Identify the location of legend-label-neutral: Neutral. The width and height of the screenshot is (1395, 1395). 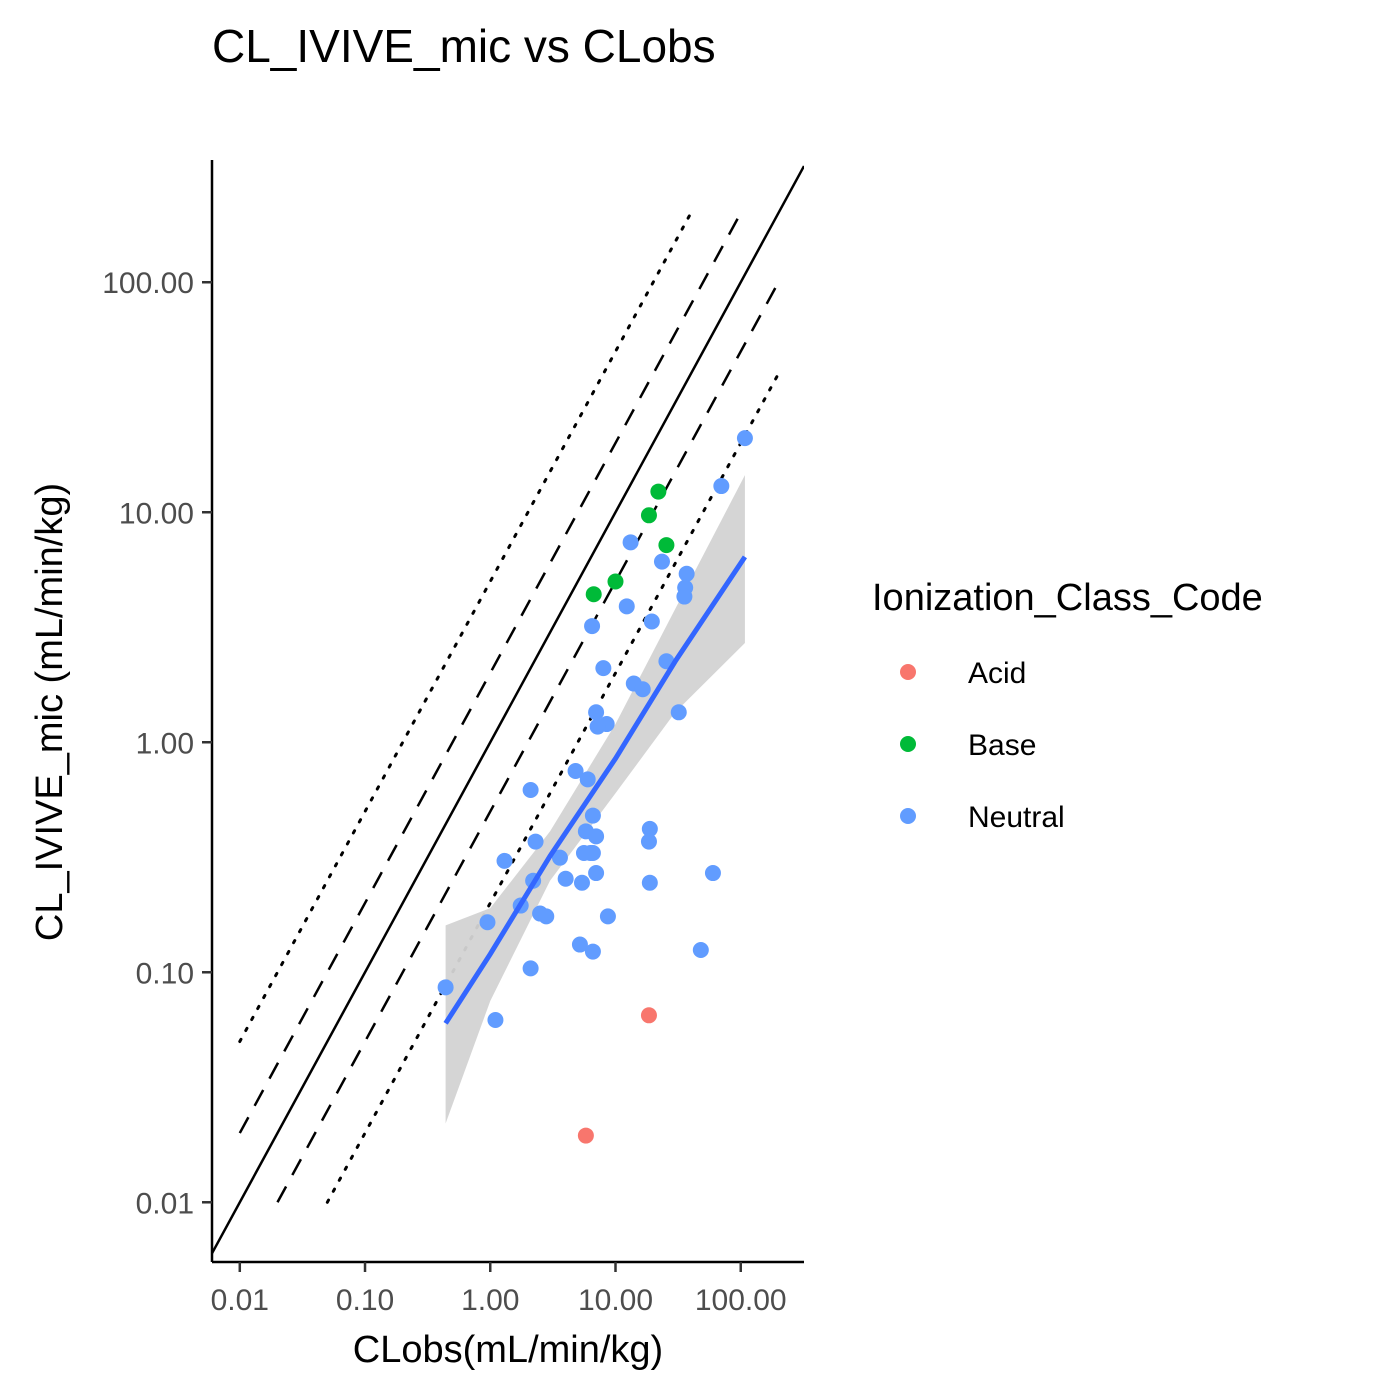
(1016, 817).